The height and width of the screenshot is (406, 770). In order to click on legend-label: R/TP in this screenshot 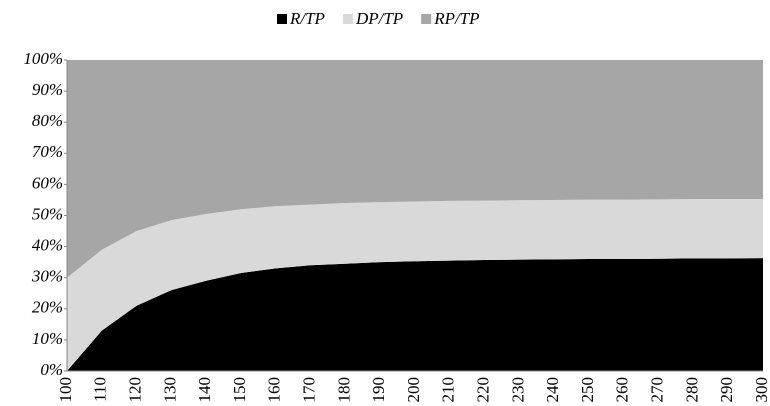, I will do `click(307, 18)`.